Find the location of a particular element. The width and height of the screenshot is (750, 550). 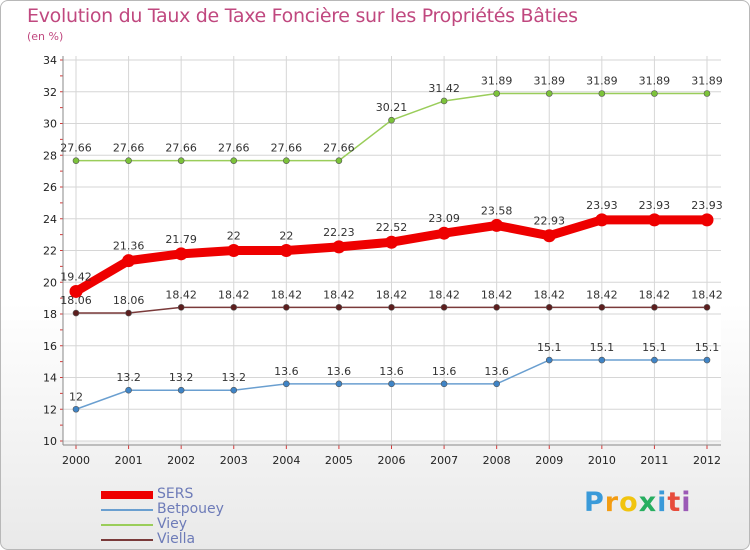

x-tick-label: 2004 is located at coordinates (286, 460).